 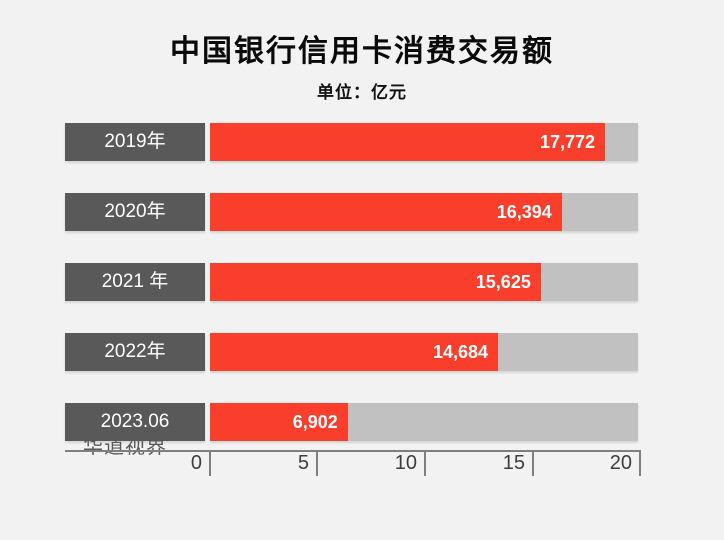 I want to click on chart-row: 2019年 17,772, so click(x=362, y=142).